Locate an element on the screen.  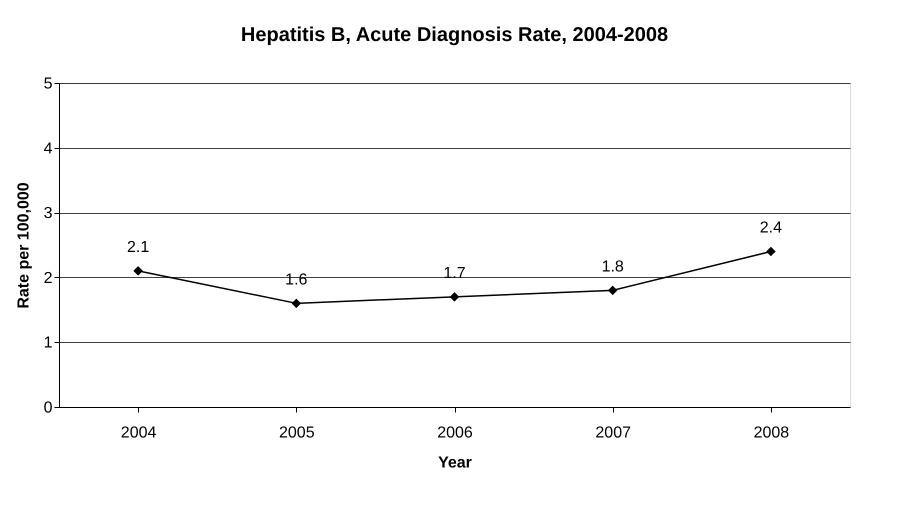
y-tick-label: 0 is located at coordinates (48, 408).